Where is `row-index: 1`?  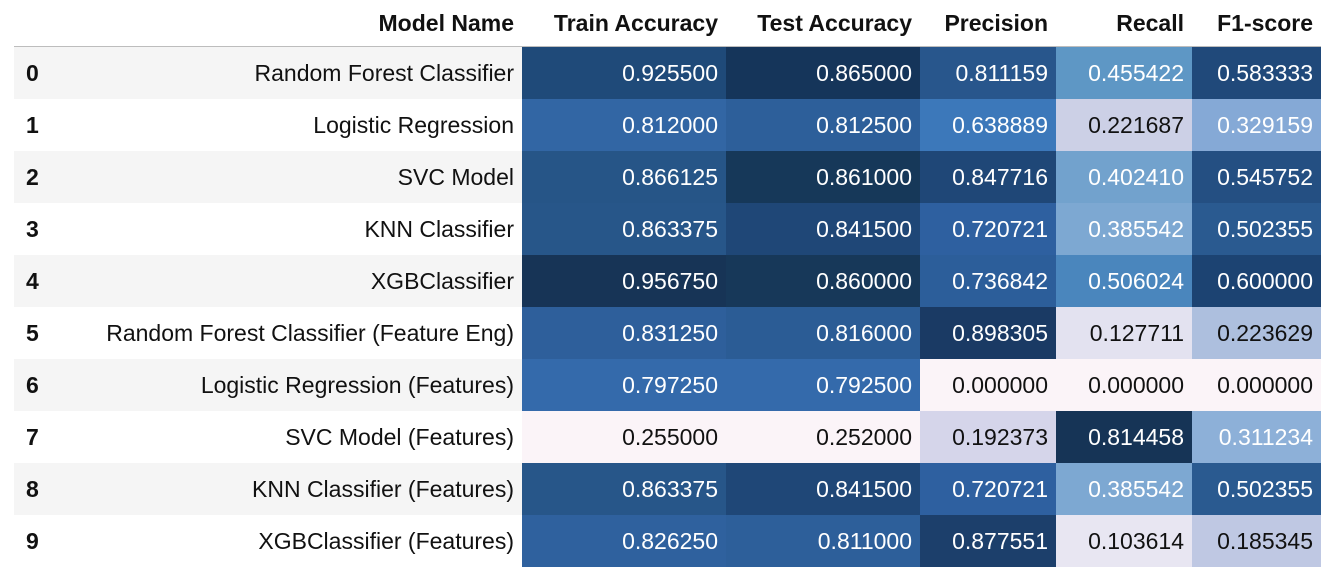 row-index: 1 is located at coordinates (38, 125).